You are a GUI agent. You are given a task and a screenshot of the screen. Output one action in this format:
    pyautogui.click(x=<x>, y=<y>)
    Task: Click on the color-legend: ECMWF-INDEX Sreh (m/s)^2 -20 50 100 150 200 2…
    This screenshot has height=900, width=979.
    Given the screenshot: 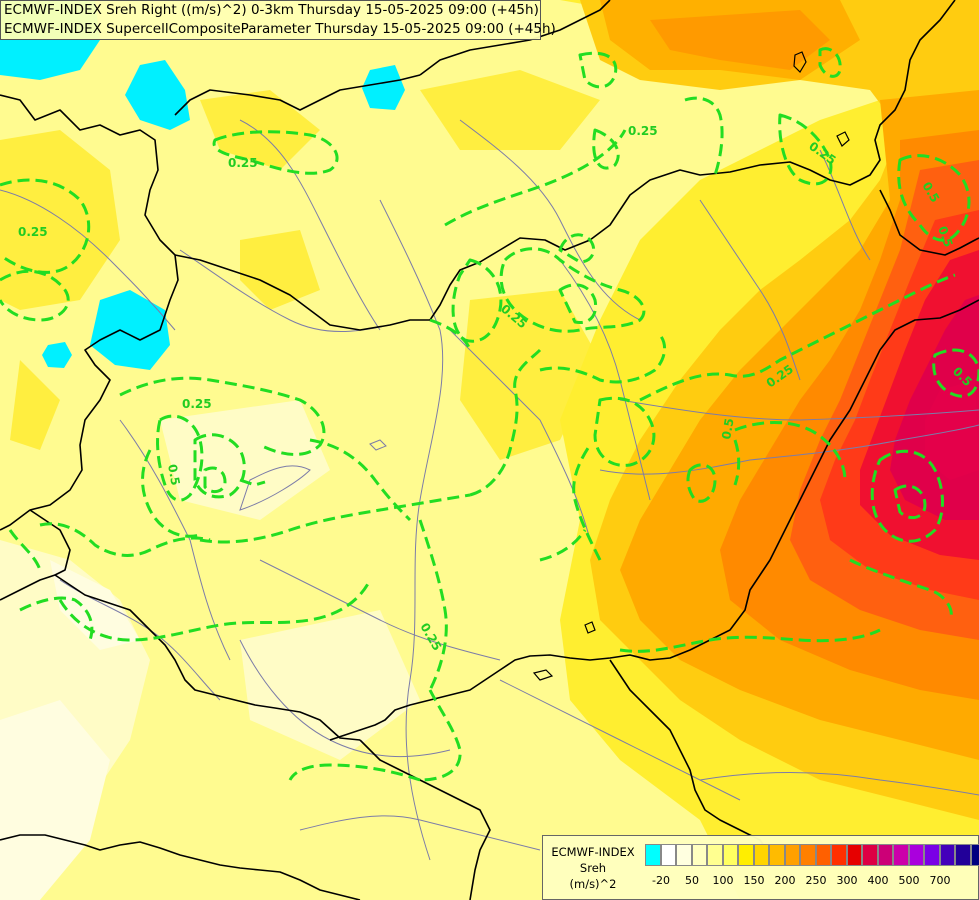 What is the action you would take?
    pyautogui.click(x=760, y=867)
    